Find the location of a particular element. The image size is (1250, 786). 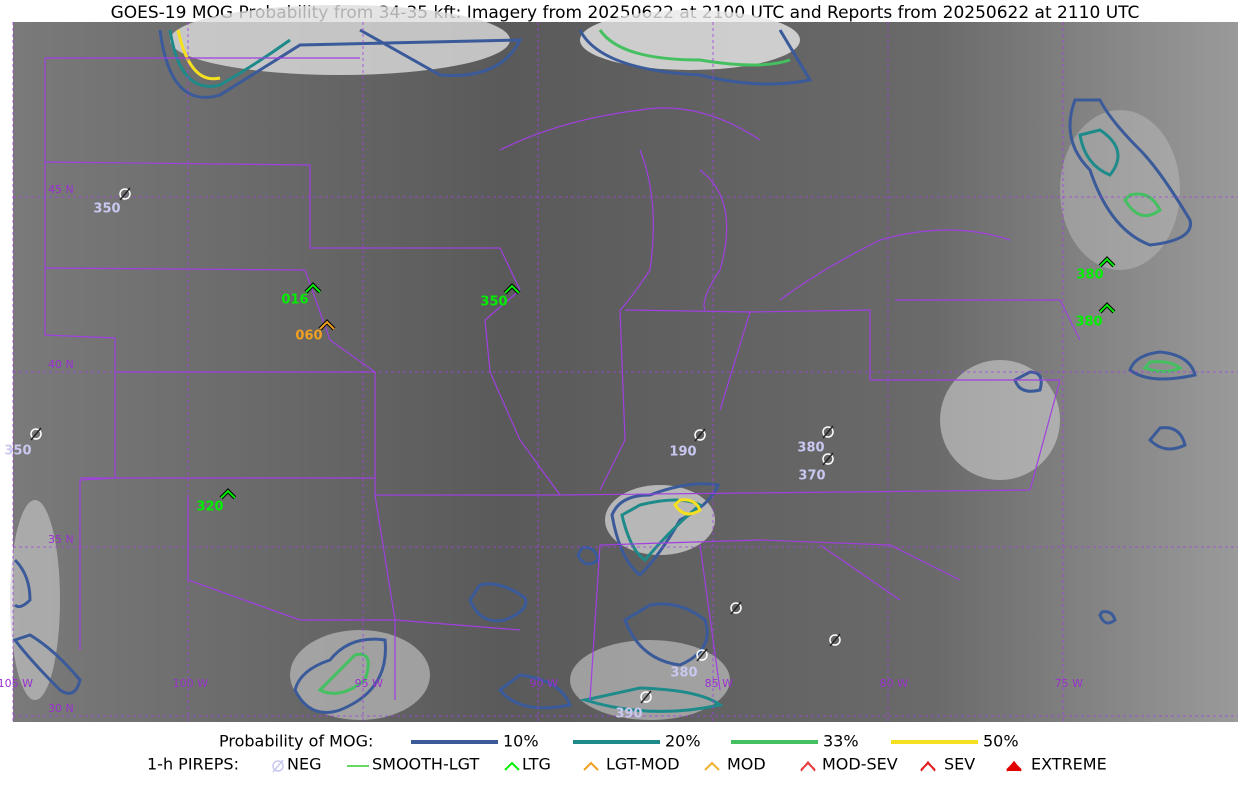

lat-label: 30 N is located at coordinates (61, 708).